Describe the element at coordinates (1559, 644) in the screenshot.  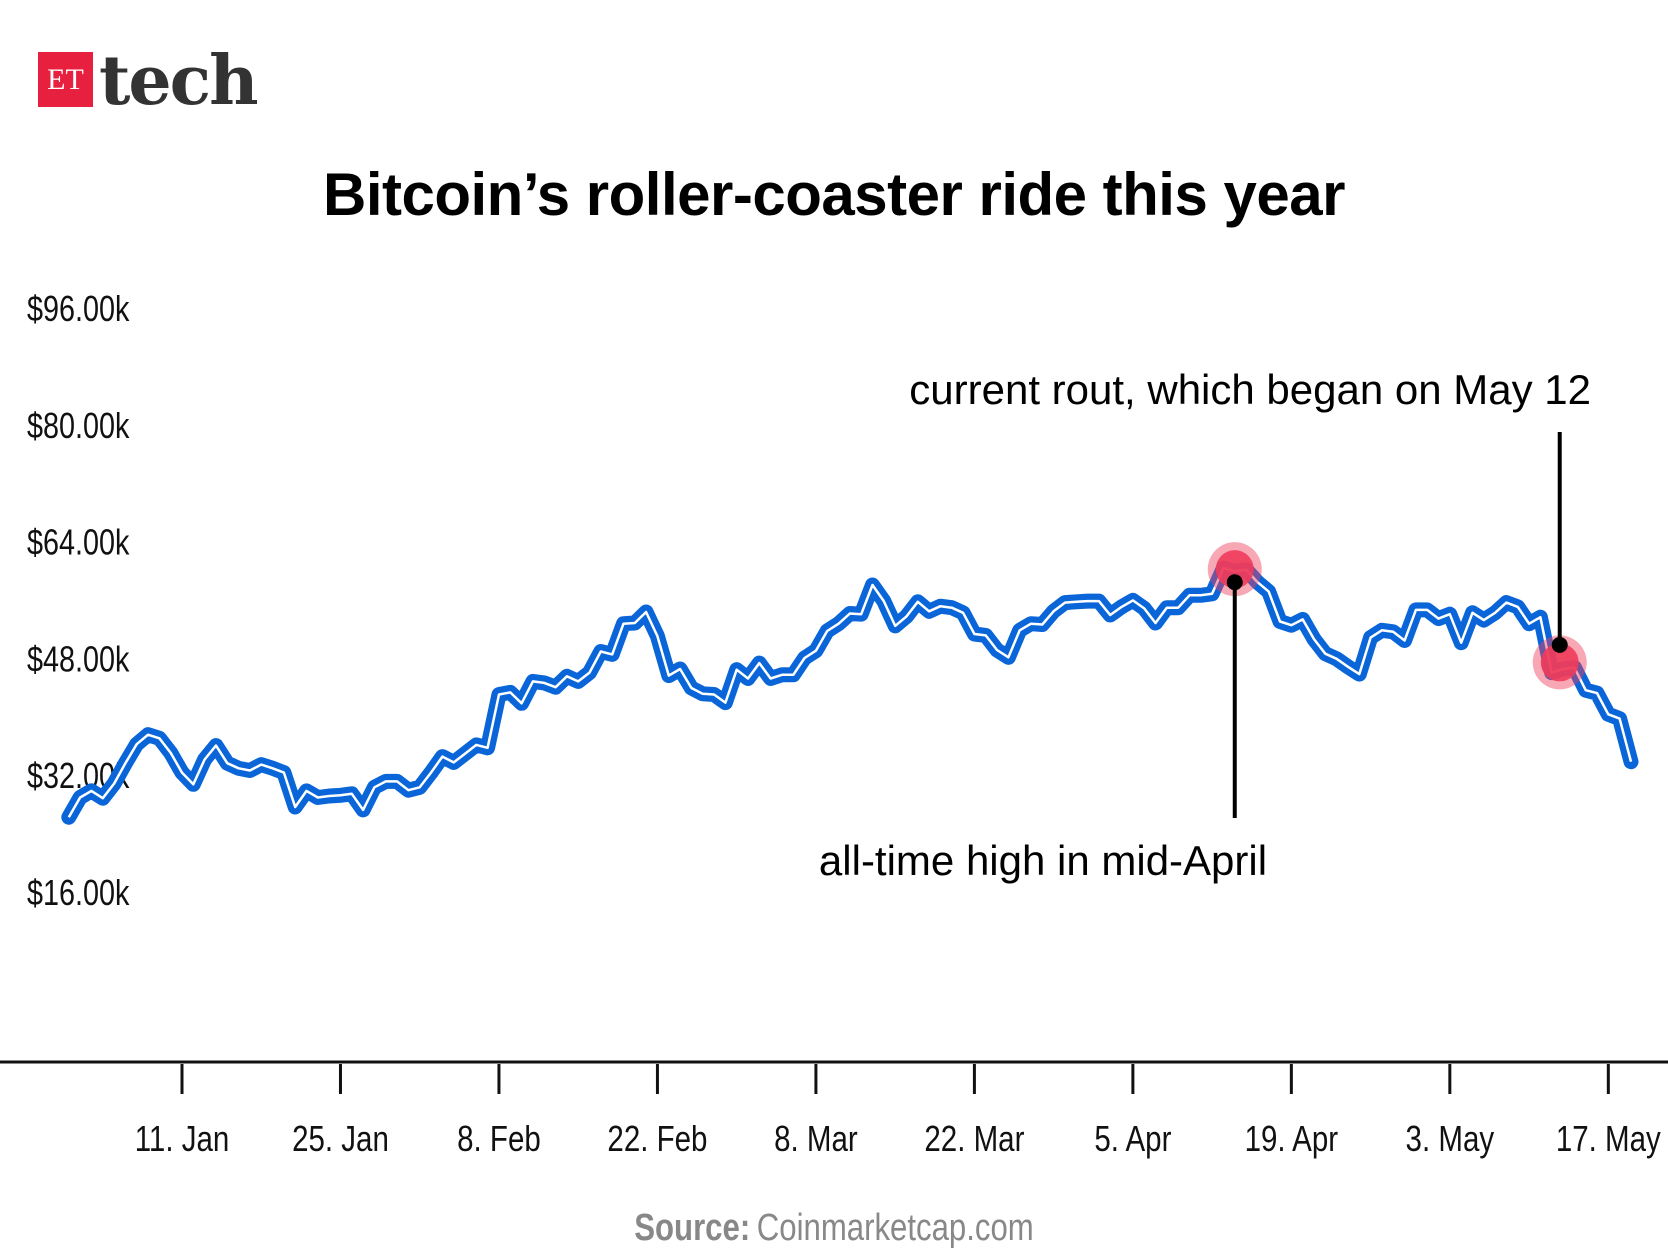
I see `rout-dot` at that location.